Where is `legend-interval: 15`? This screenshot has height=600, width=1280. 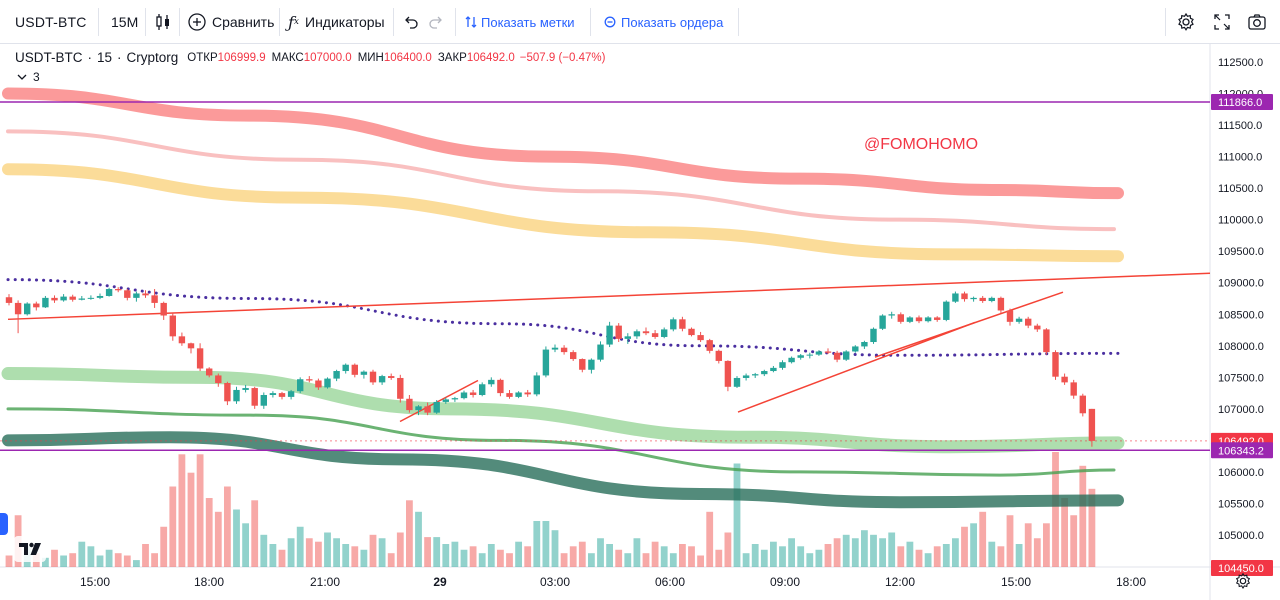
legend-interval: 15 is located at coordinates (105, 57).